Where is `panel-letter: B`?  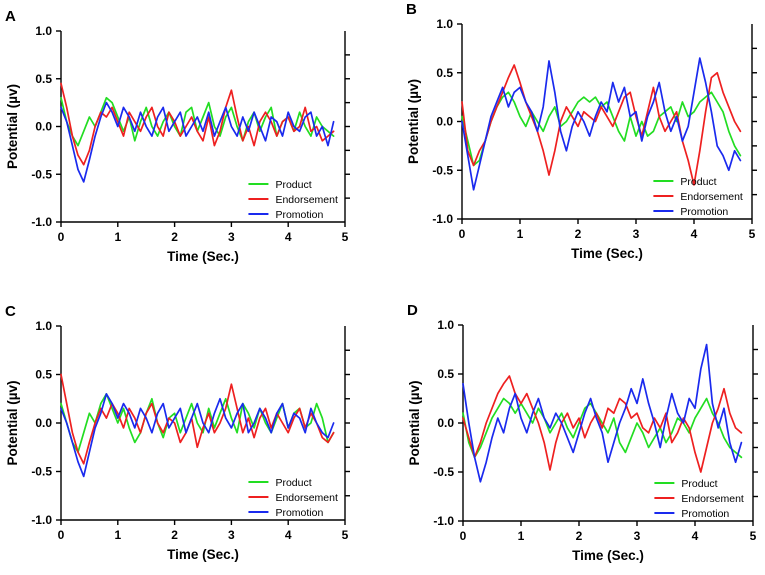
panel-letter: B is located at coordinates (411, 9).